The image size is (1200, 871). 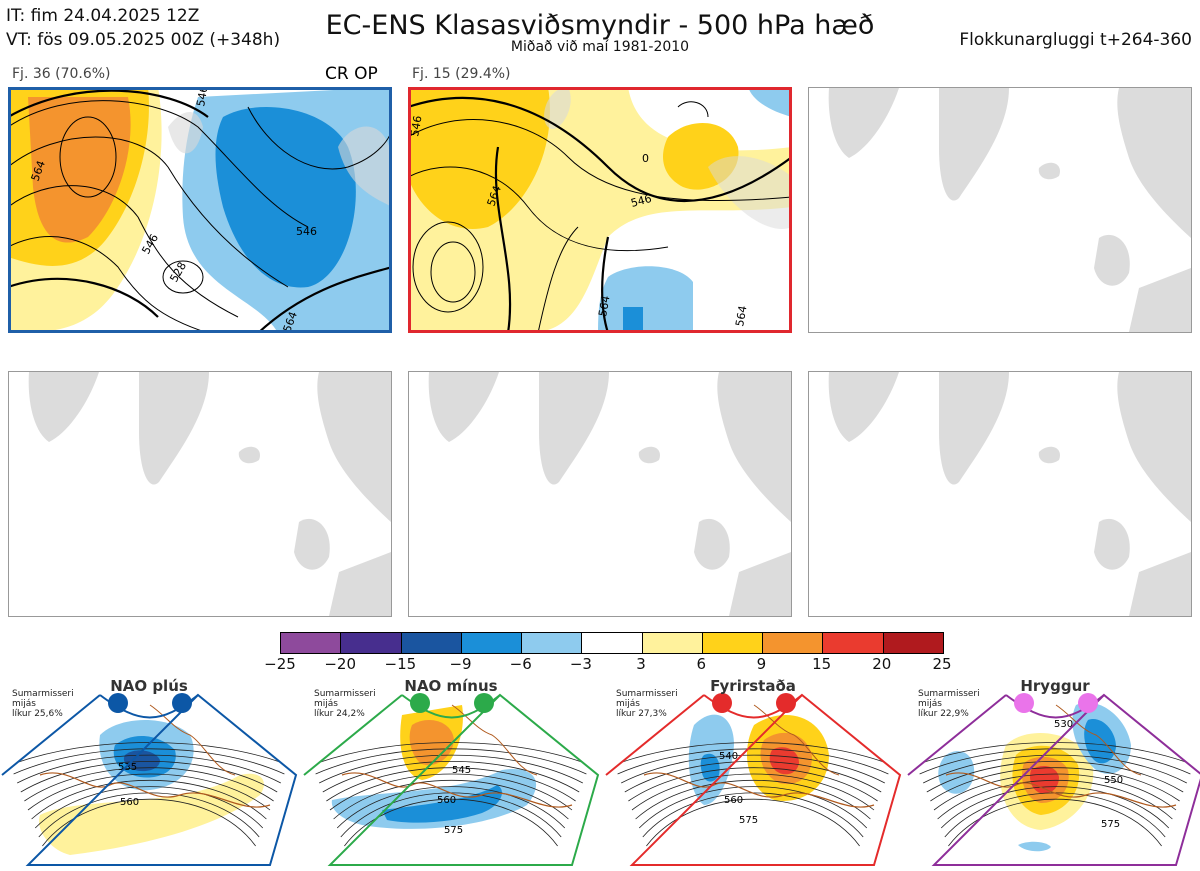 What do you see at coordinates (882, 664) in the screenshot?
I see `colorbar-tick-label: 20` at bounding box center [882, 664].